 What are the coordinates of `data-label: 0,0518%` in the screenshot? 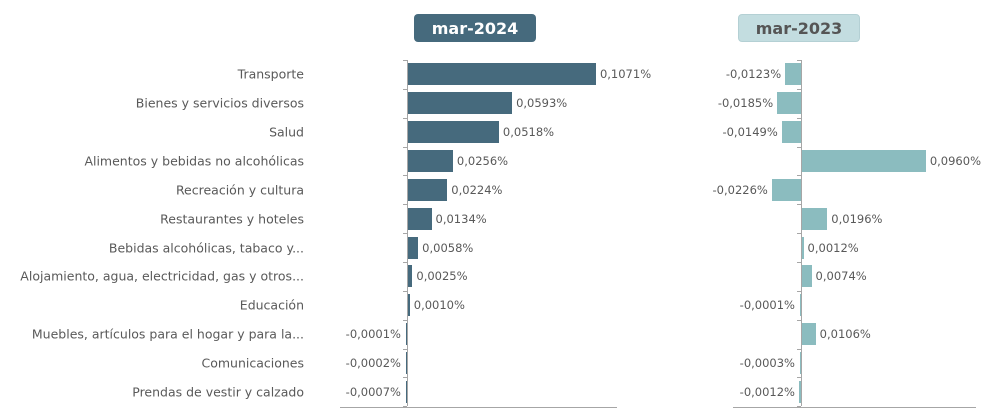 It's located at (528, 132).